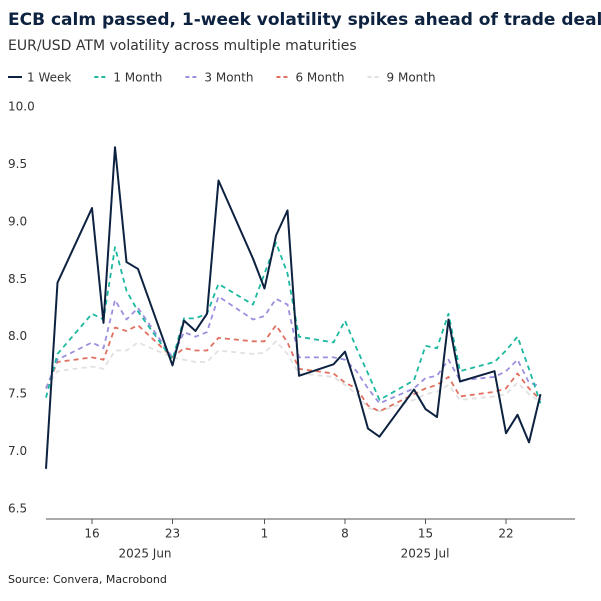  What do you see at coordinates (425, 554) in the screenshot?
I see `x-group-label: 2025 Jul` at bounding box center [425, 554].